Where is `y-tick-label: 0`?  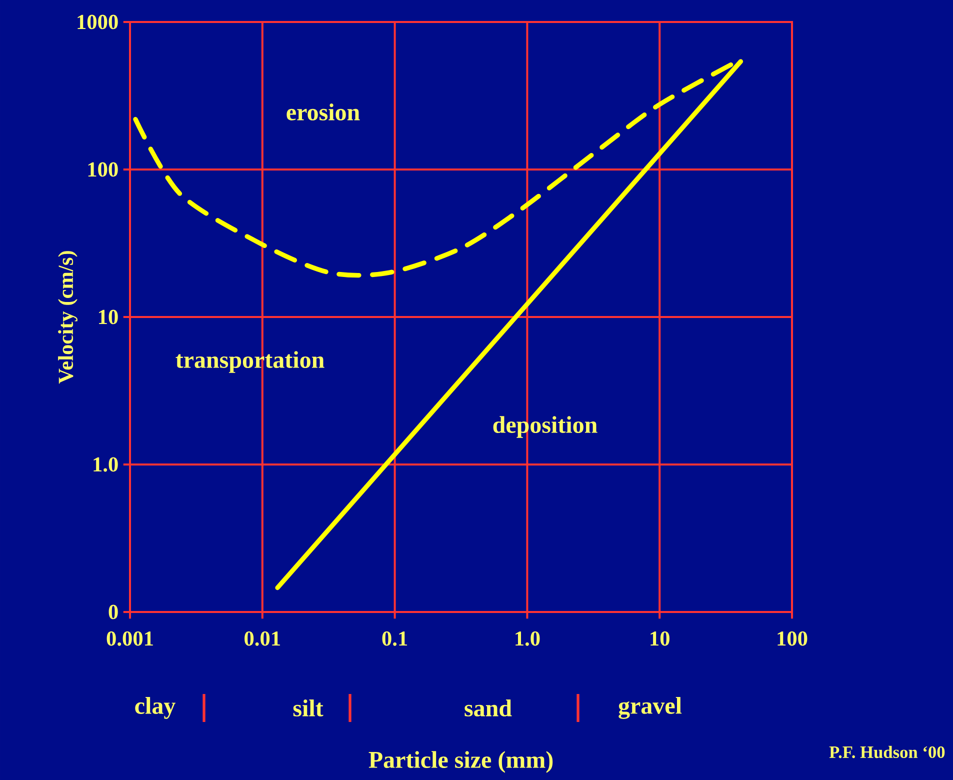
y-tick-label: 0 is located at coordinates (113, 612).